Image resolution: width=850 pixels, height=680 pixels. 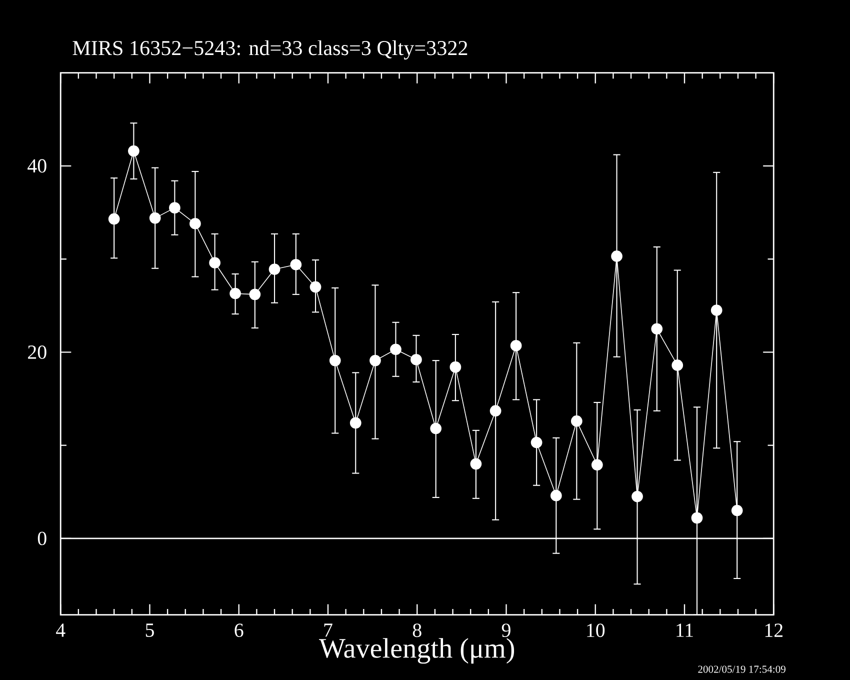 What do you see at coordinates (270, 50) in the screenshot?
I see `chart-title: MIRS 16352−5243: nd=33 class=3 Qlty=3322` at bounding box center [270, 50].